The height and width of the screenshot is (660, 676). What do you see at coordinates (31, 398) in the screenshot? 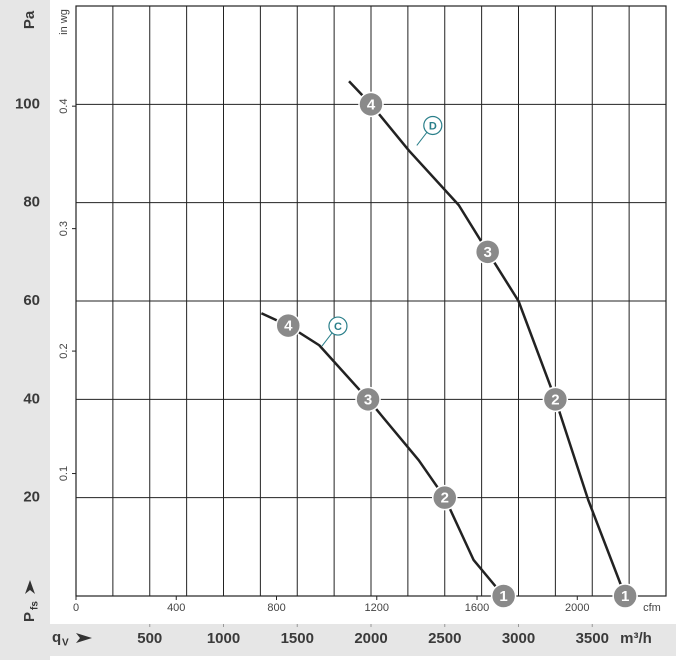
I see `y-tick-label: 40` at bounding box center [31, 398].